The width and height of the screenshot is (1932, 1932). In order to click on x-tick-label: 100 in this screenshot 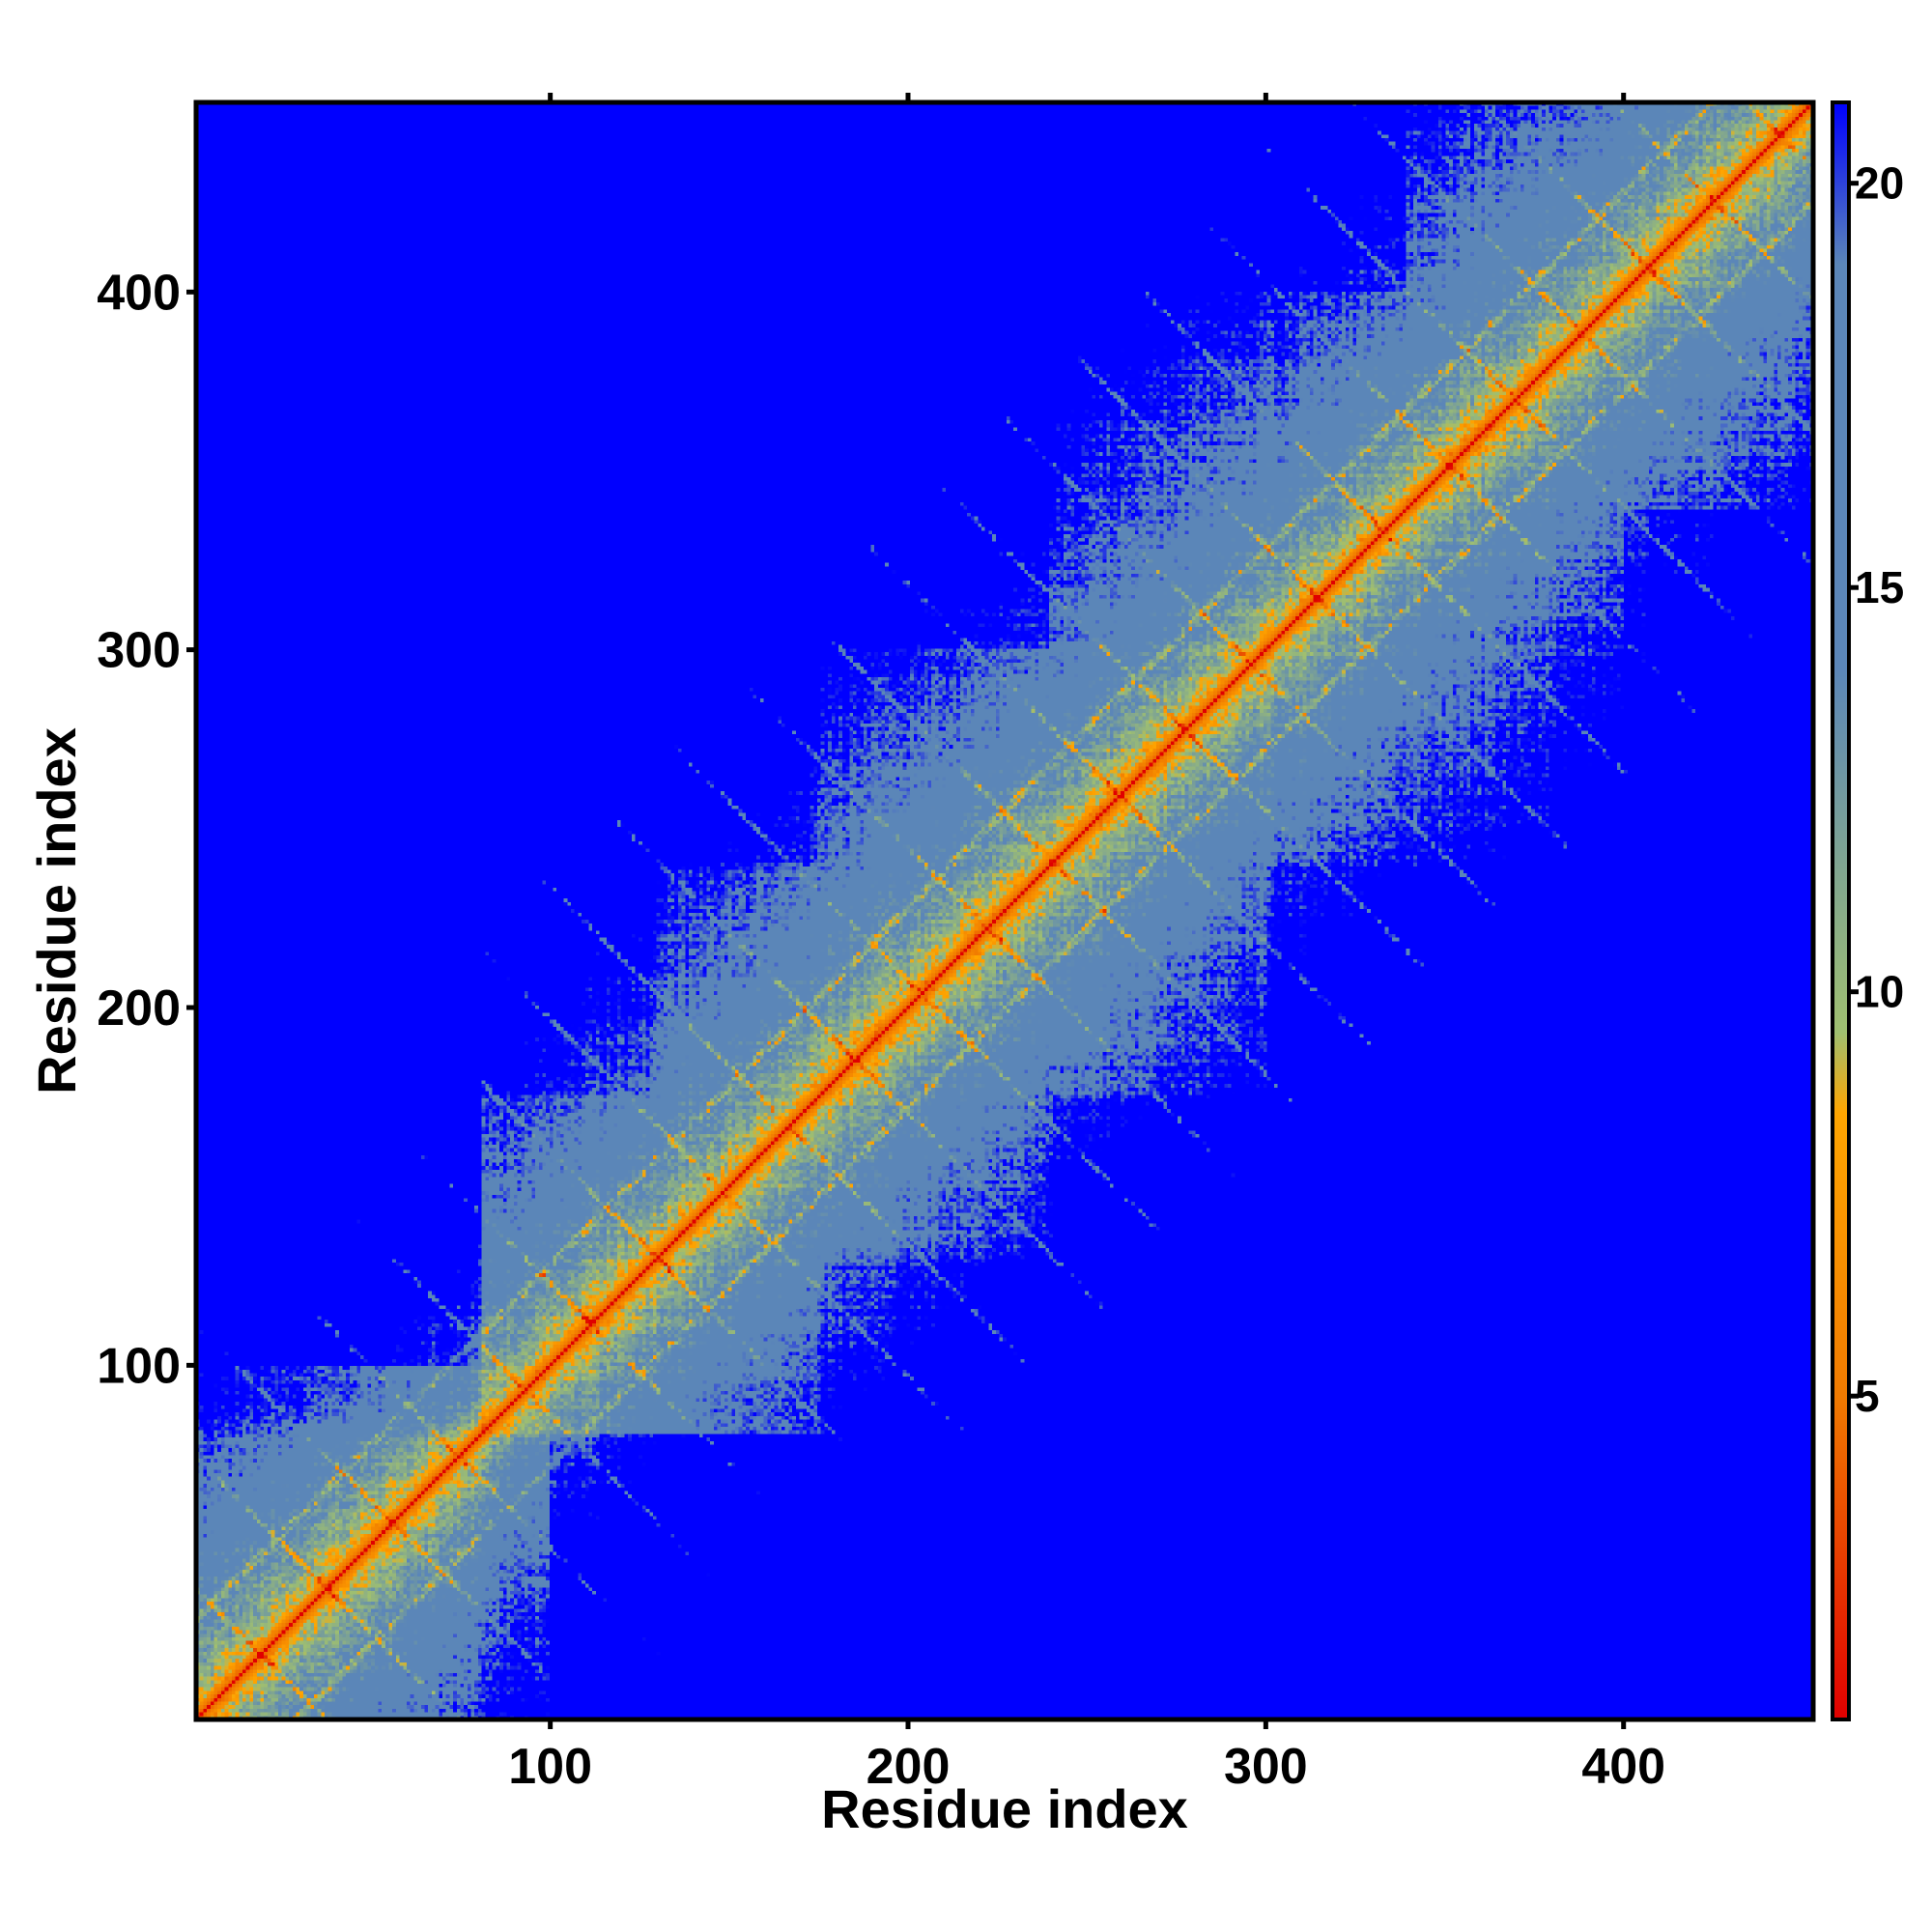, I will do `click(550, 1767)`.